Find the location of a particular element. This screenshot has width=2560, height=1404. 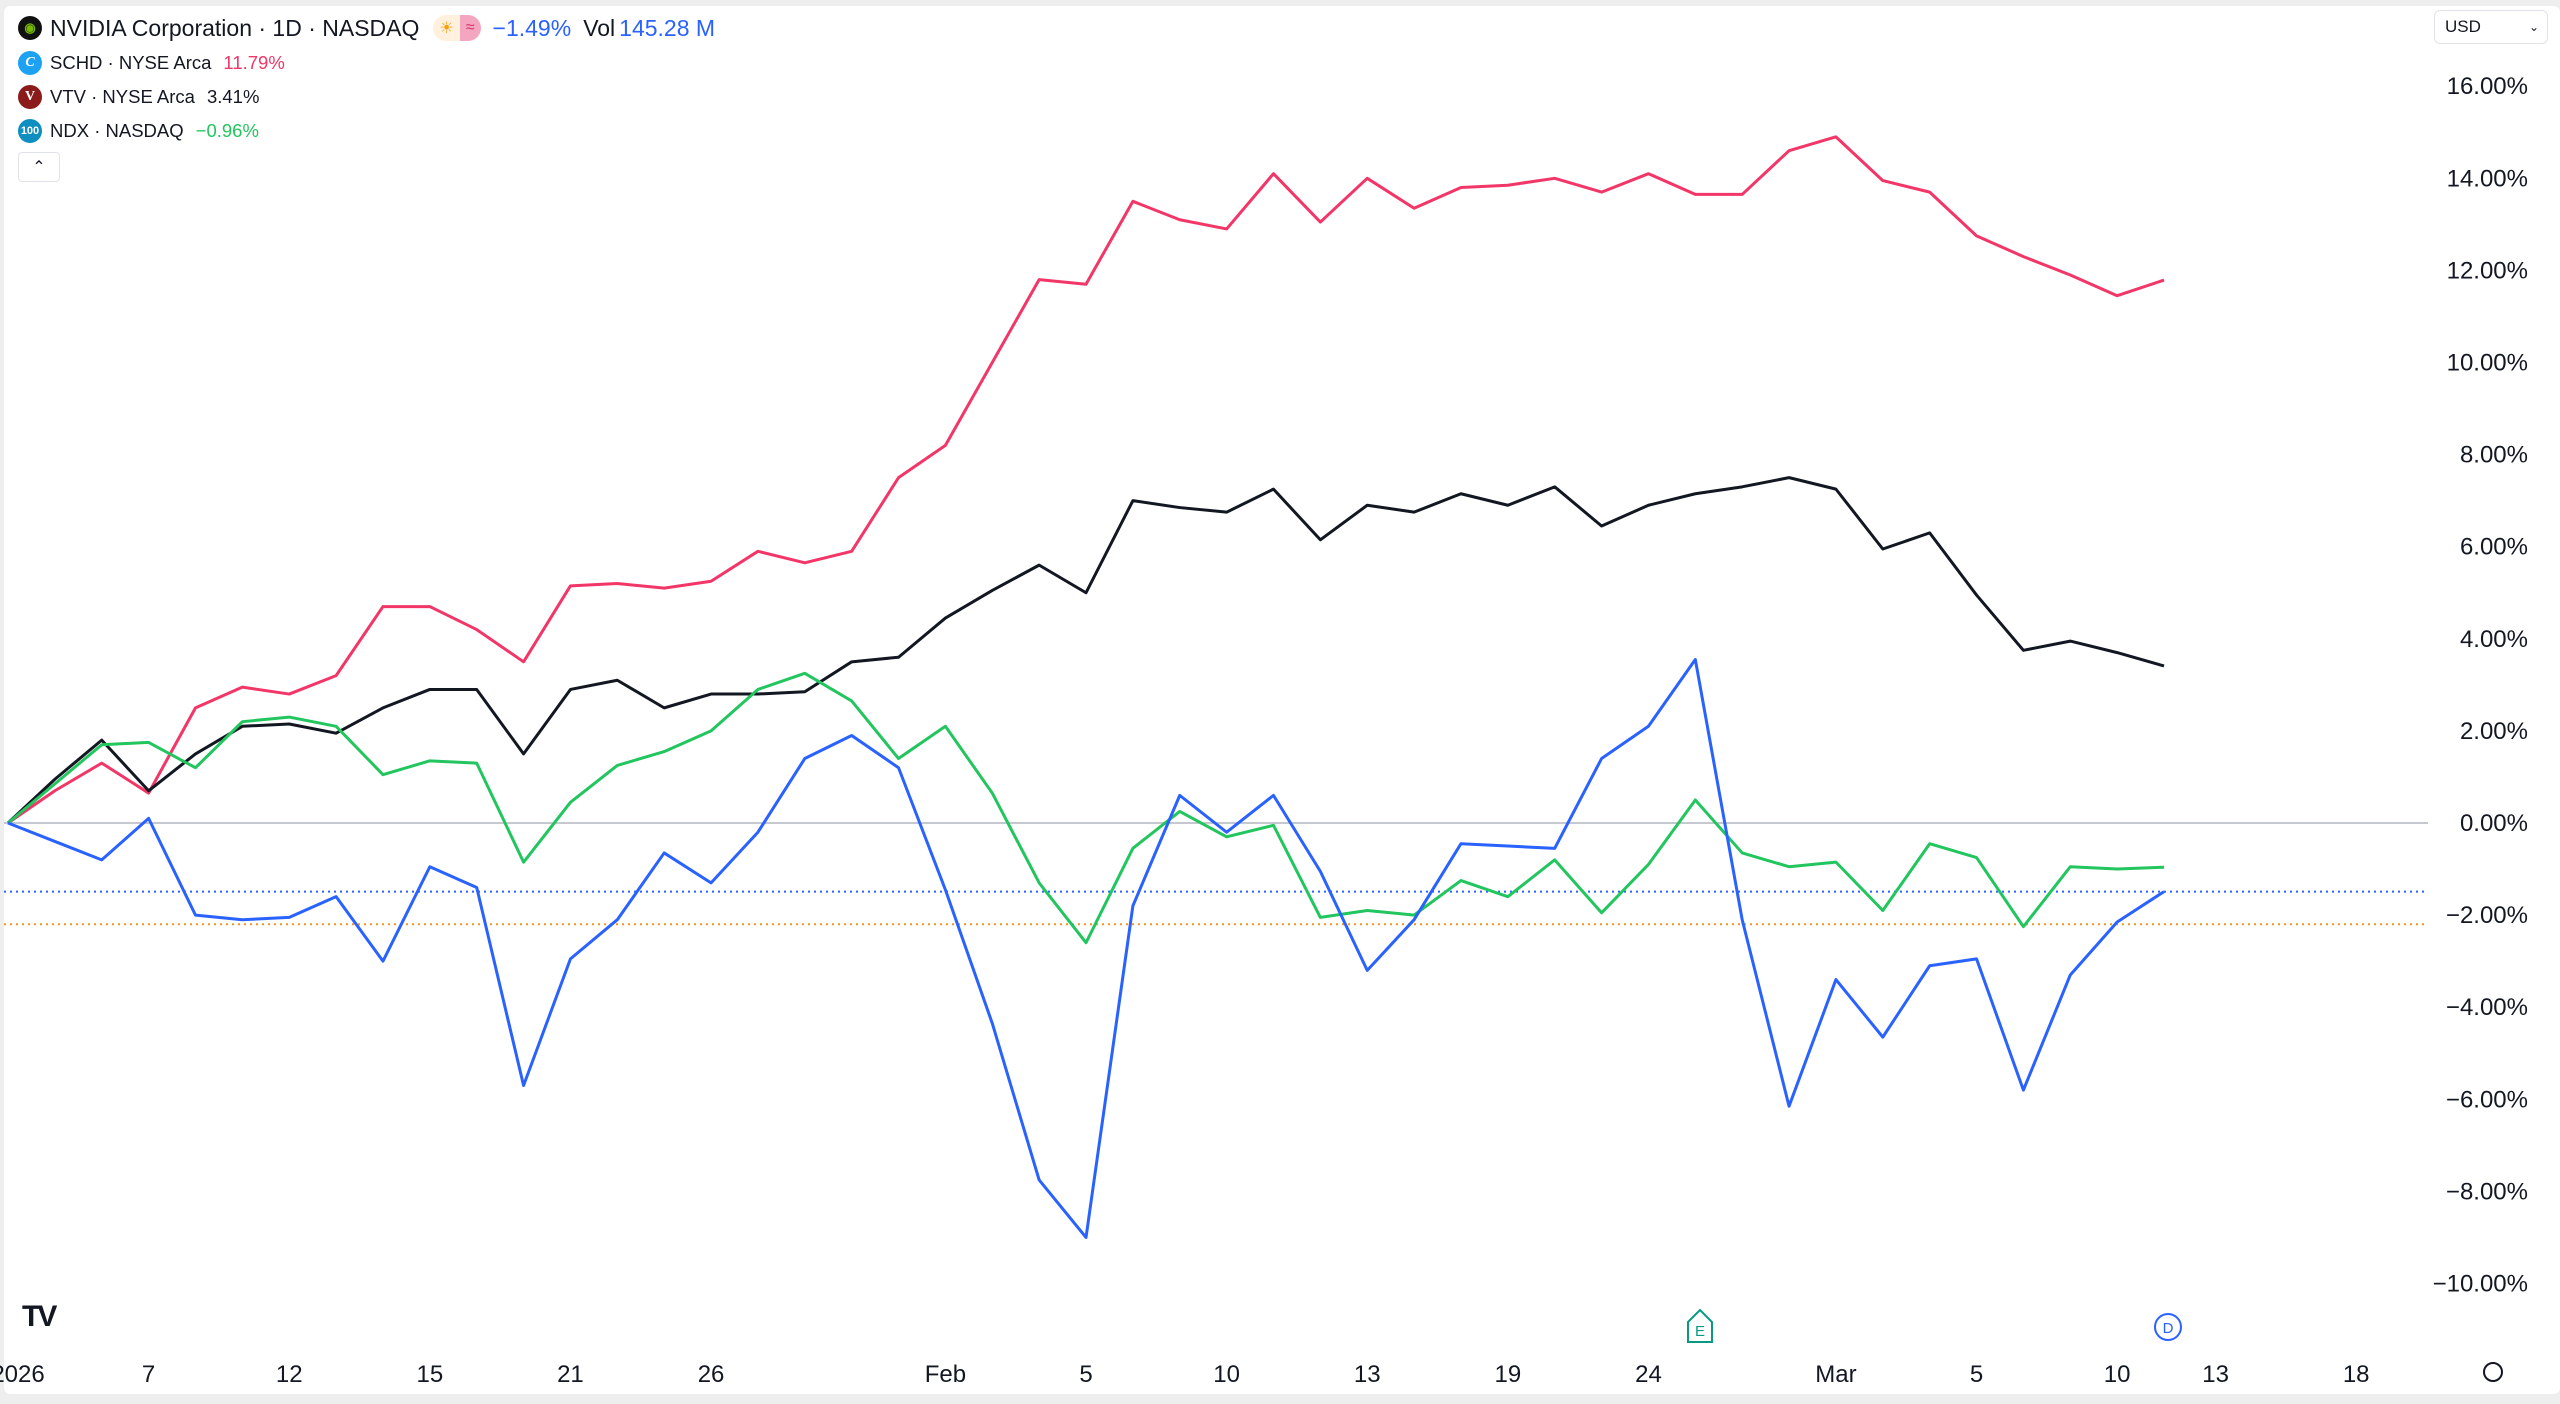

earnings-icon is located at coordinates (1700, 1325).